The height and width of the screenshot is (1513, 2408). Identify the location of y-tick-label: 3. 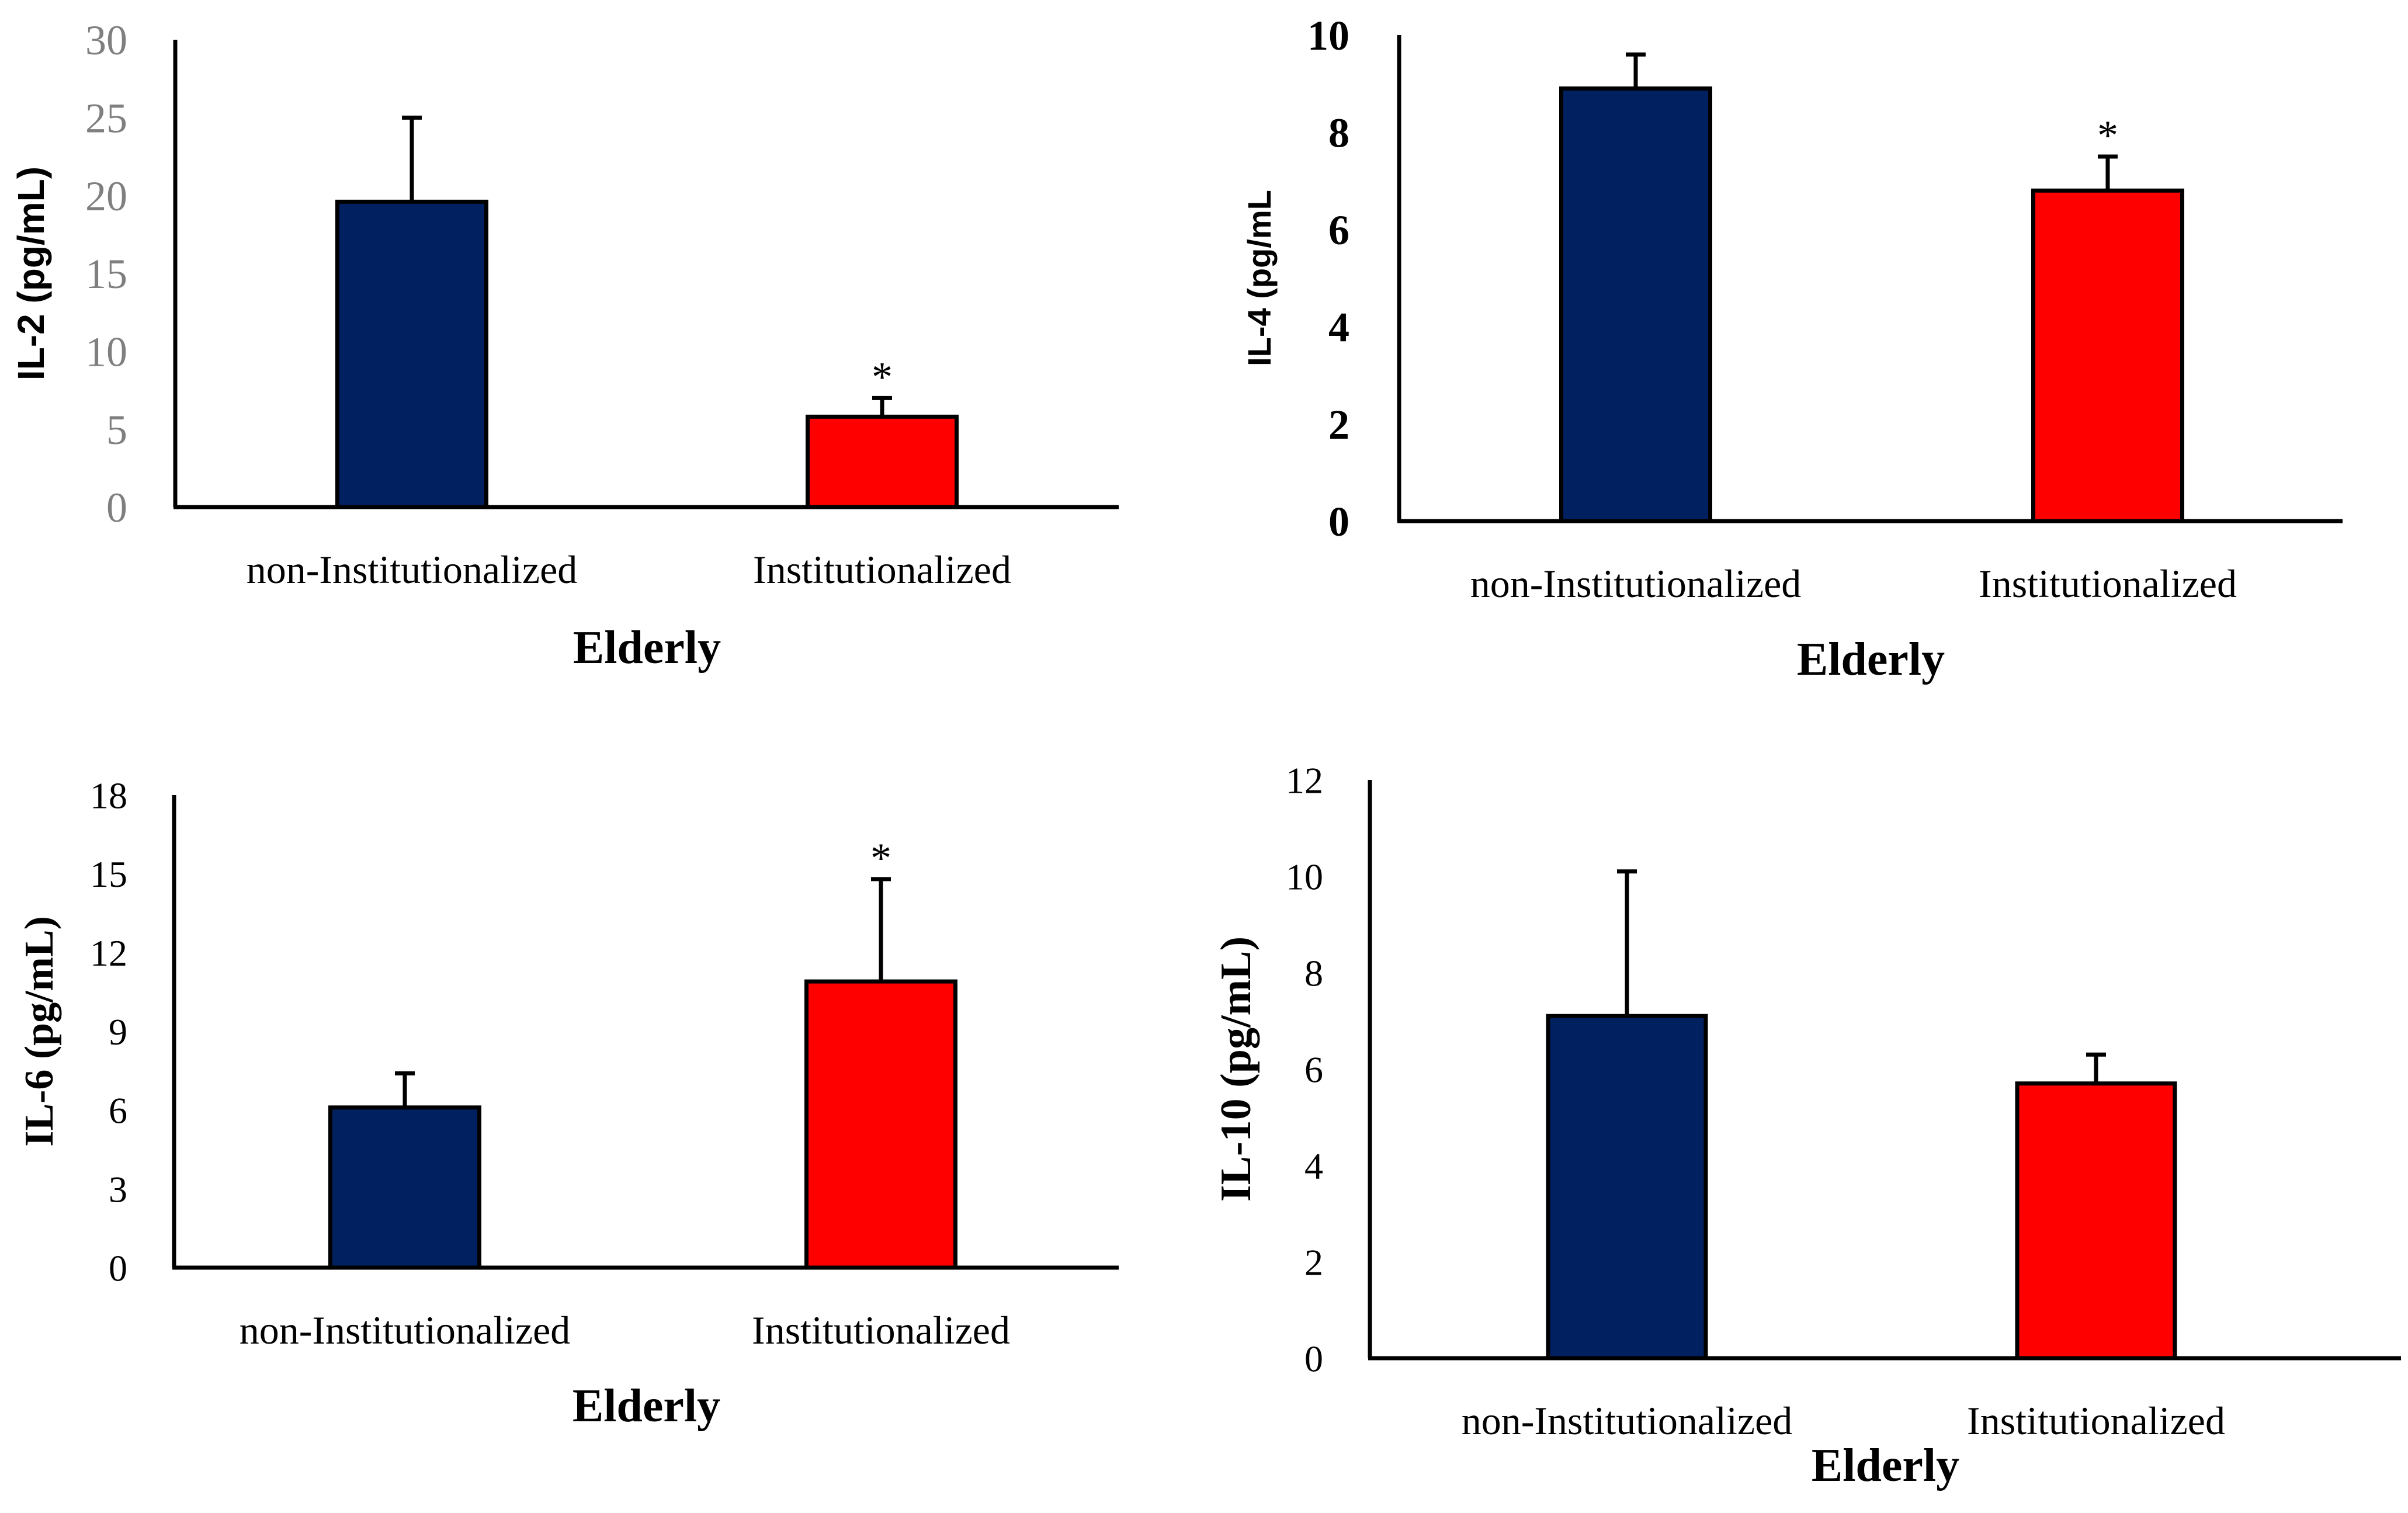
(118, 1189).